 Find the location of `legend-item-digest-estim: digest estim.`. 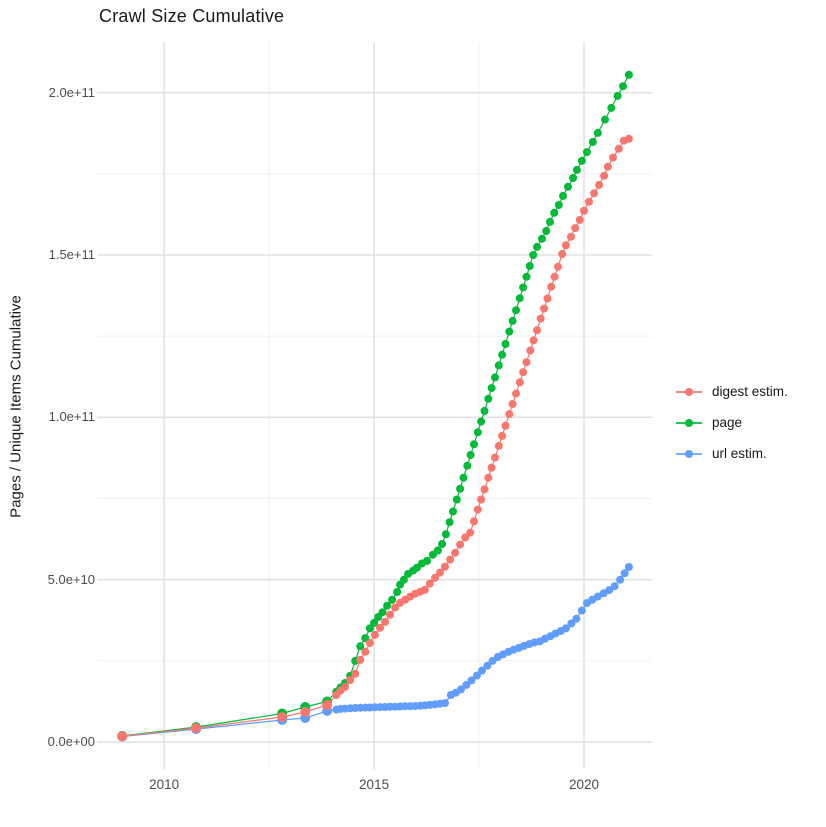

legend-item-digest-estim: digest estim. is located at coordinates (732, 391).